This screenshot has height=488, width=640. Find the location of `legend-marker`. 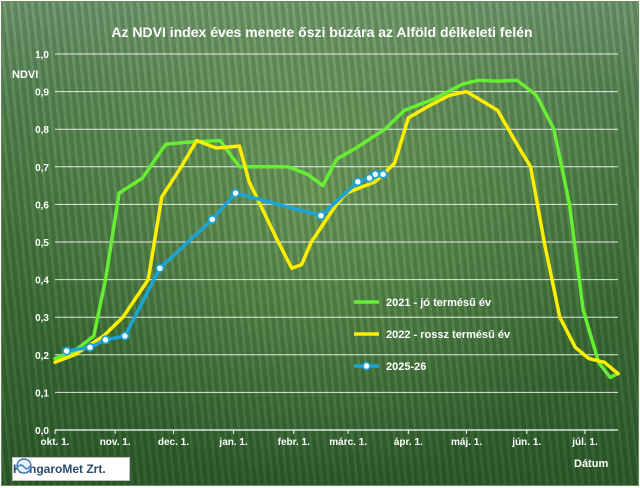

legend-marker is located at coordinates (366, 366).